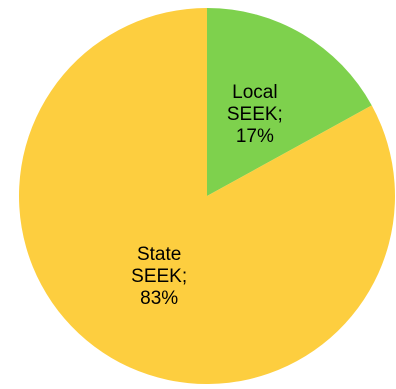  I want to click on slice-label-line: State, so click(159, 254).